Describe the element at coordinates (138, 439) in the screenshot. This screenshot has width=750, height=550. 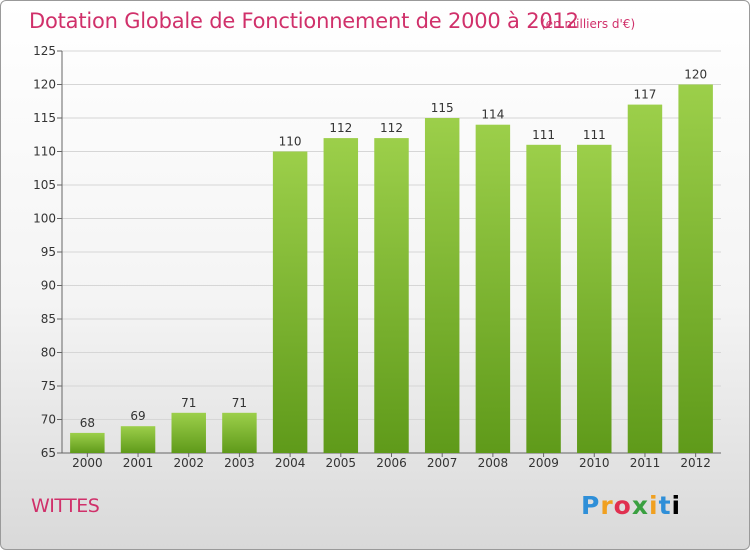
I see `bar-2001` at that location.